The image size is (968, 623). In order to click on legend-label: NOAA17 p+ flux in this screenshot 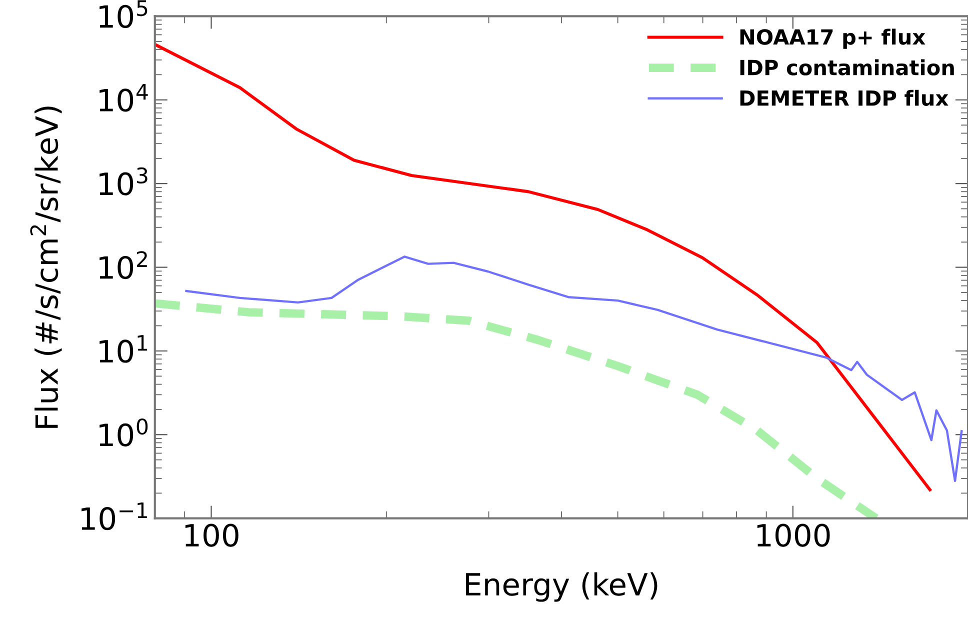, I will do `click(833, 38)`.